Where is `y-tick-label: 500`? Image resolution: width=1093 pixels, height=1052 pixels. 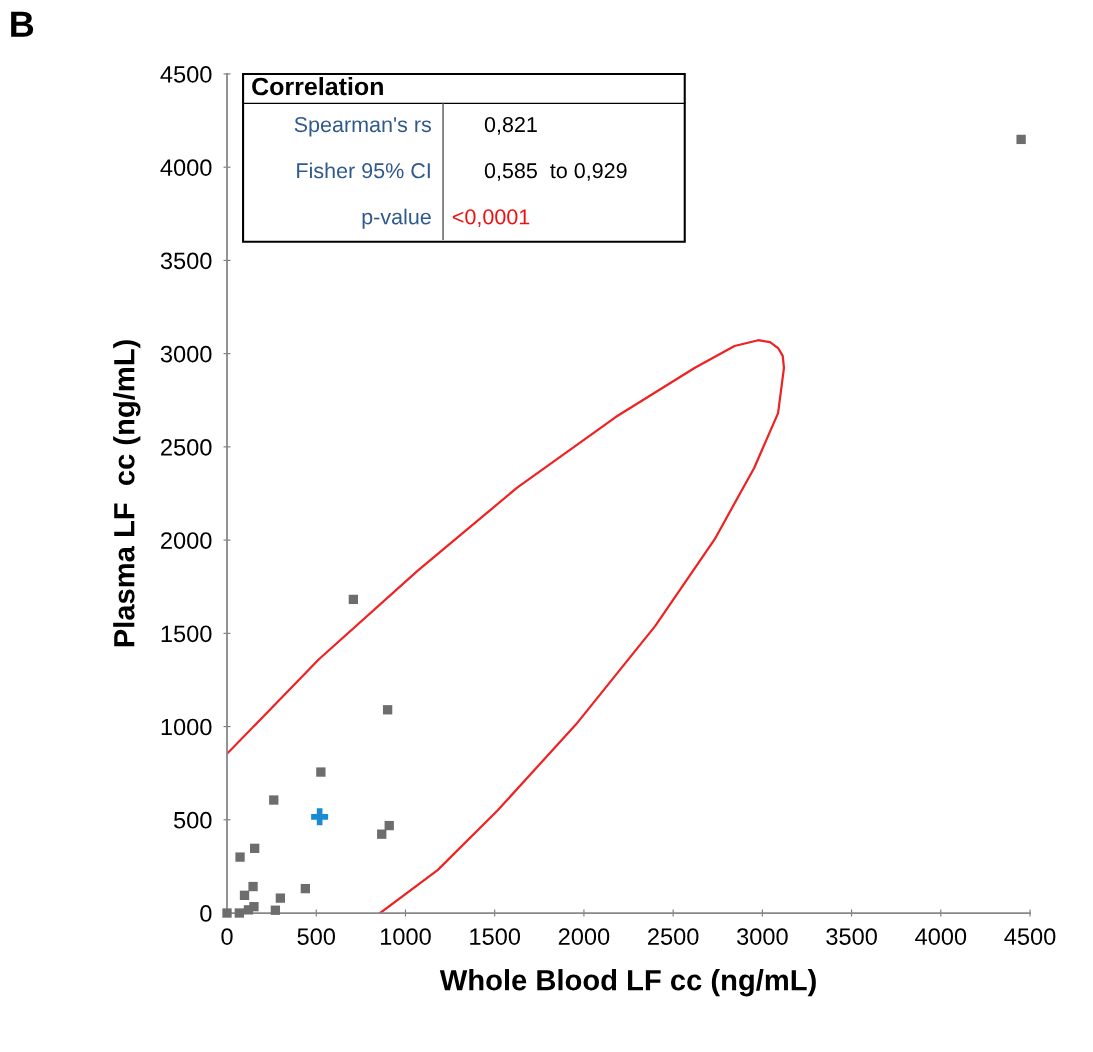 y-tick-label: 500 is located at coordinates (192, 820).